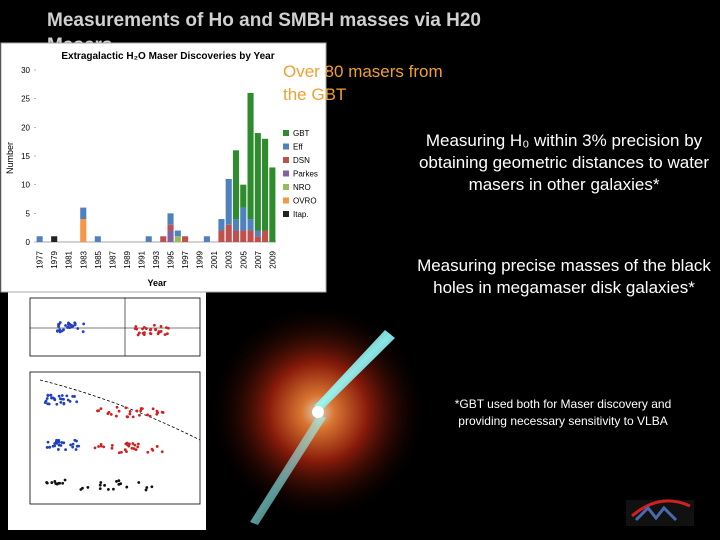 The image size is (720, 540). I want to click on legend-label: Eff, so click(298, 147).